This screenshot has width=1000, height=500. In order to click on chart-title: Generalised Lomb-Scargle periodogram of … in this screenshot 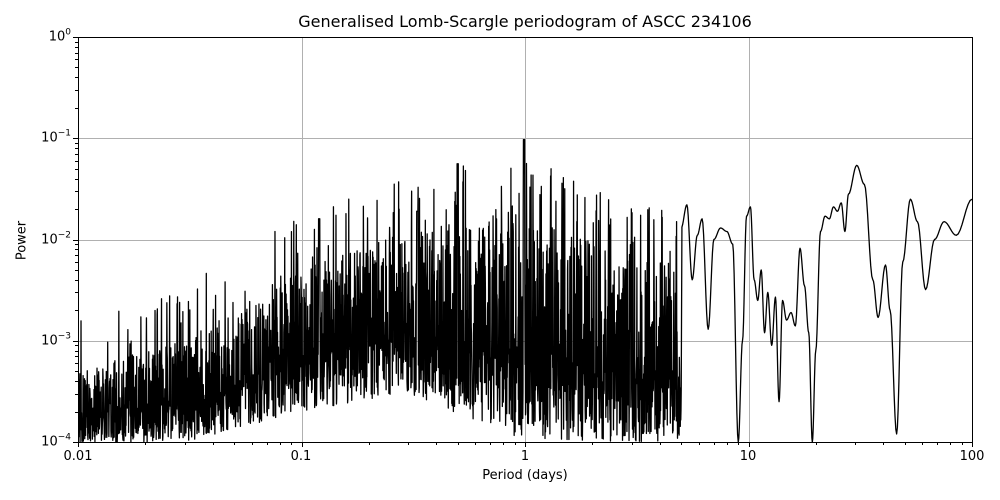, I will do `click(525, 21)`.